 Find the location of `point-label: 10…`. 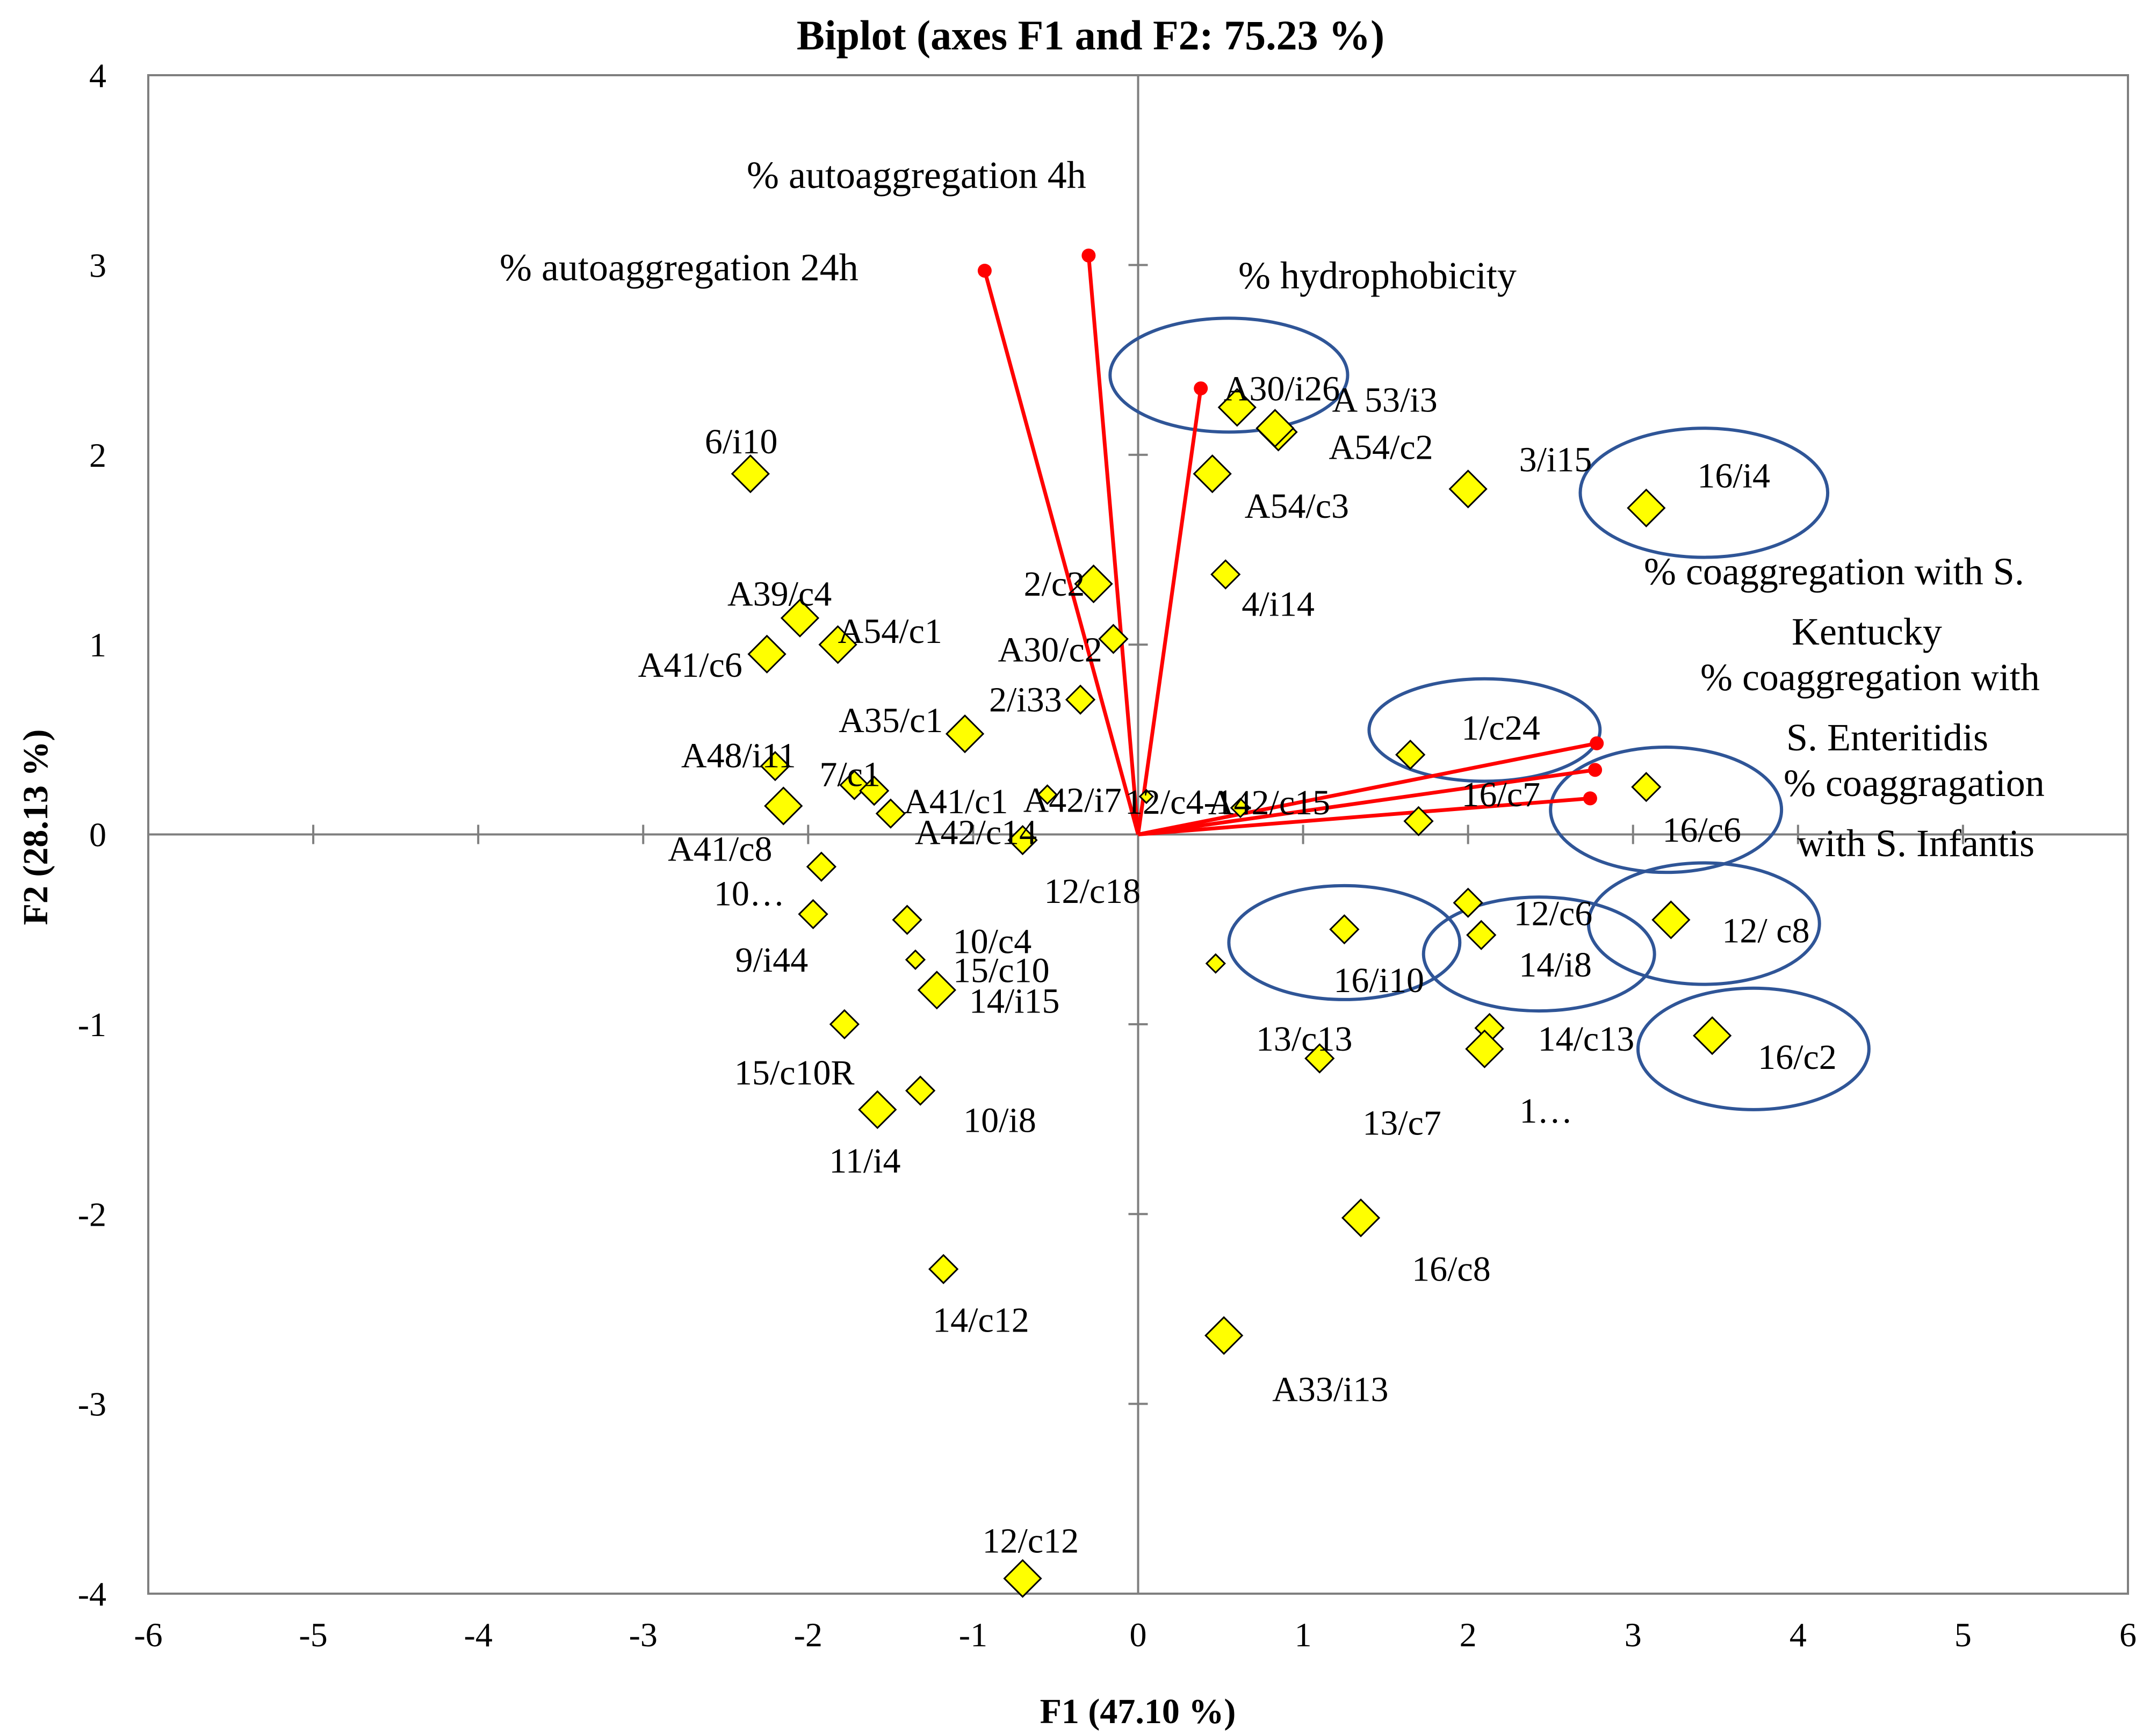

point-label: 10… is located at coordinates (749, 894).